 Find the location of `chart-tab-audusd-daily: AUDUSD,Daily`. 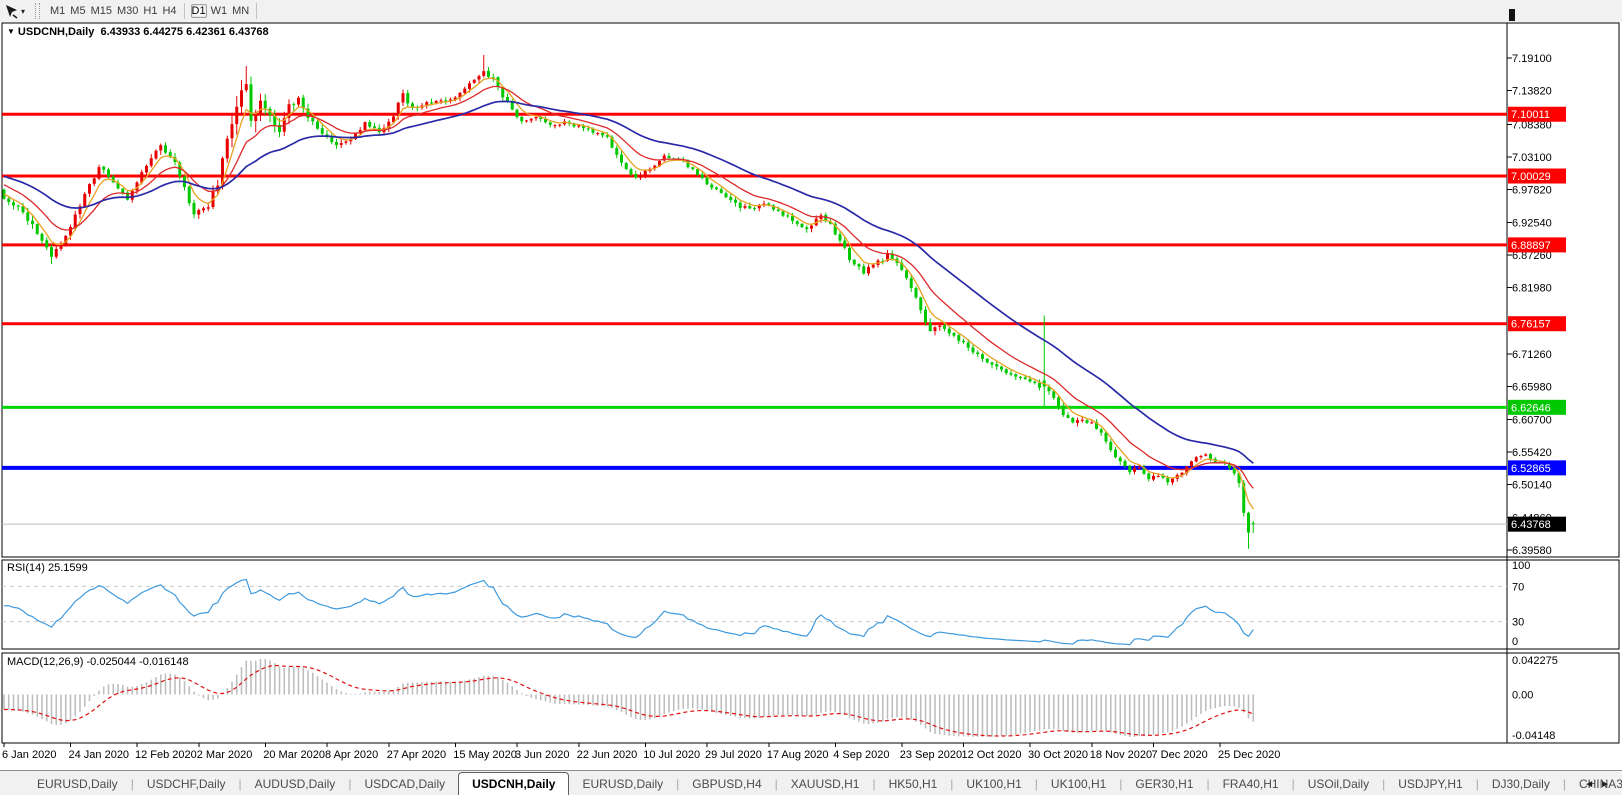

chart-tab-audusd-daily: AUDUSD,Daily is located at coordinates (295, 784).